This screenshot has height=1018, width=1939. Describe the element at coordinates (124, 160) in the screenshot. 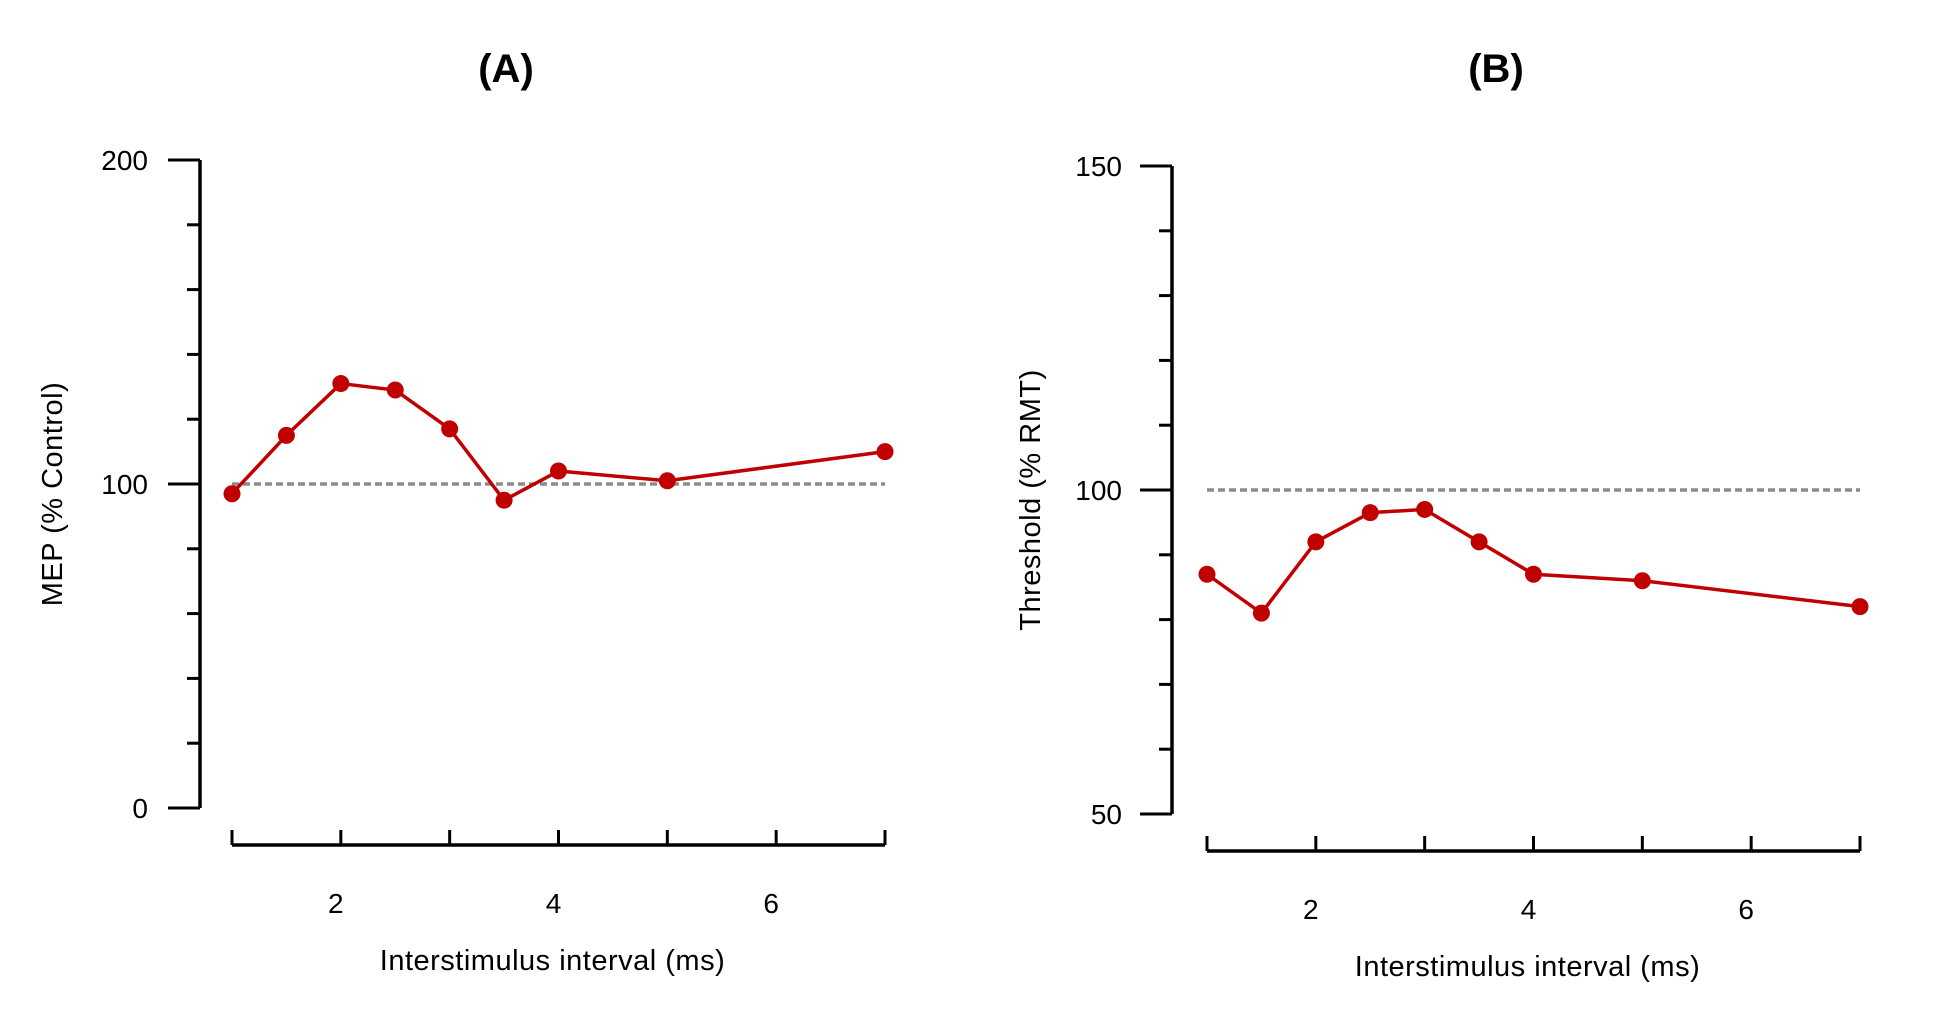

I see `y-tick-label: 200` at that location.